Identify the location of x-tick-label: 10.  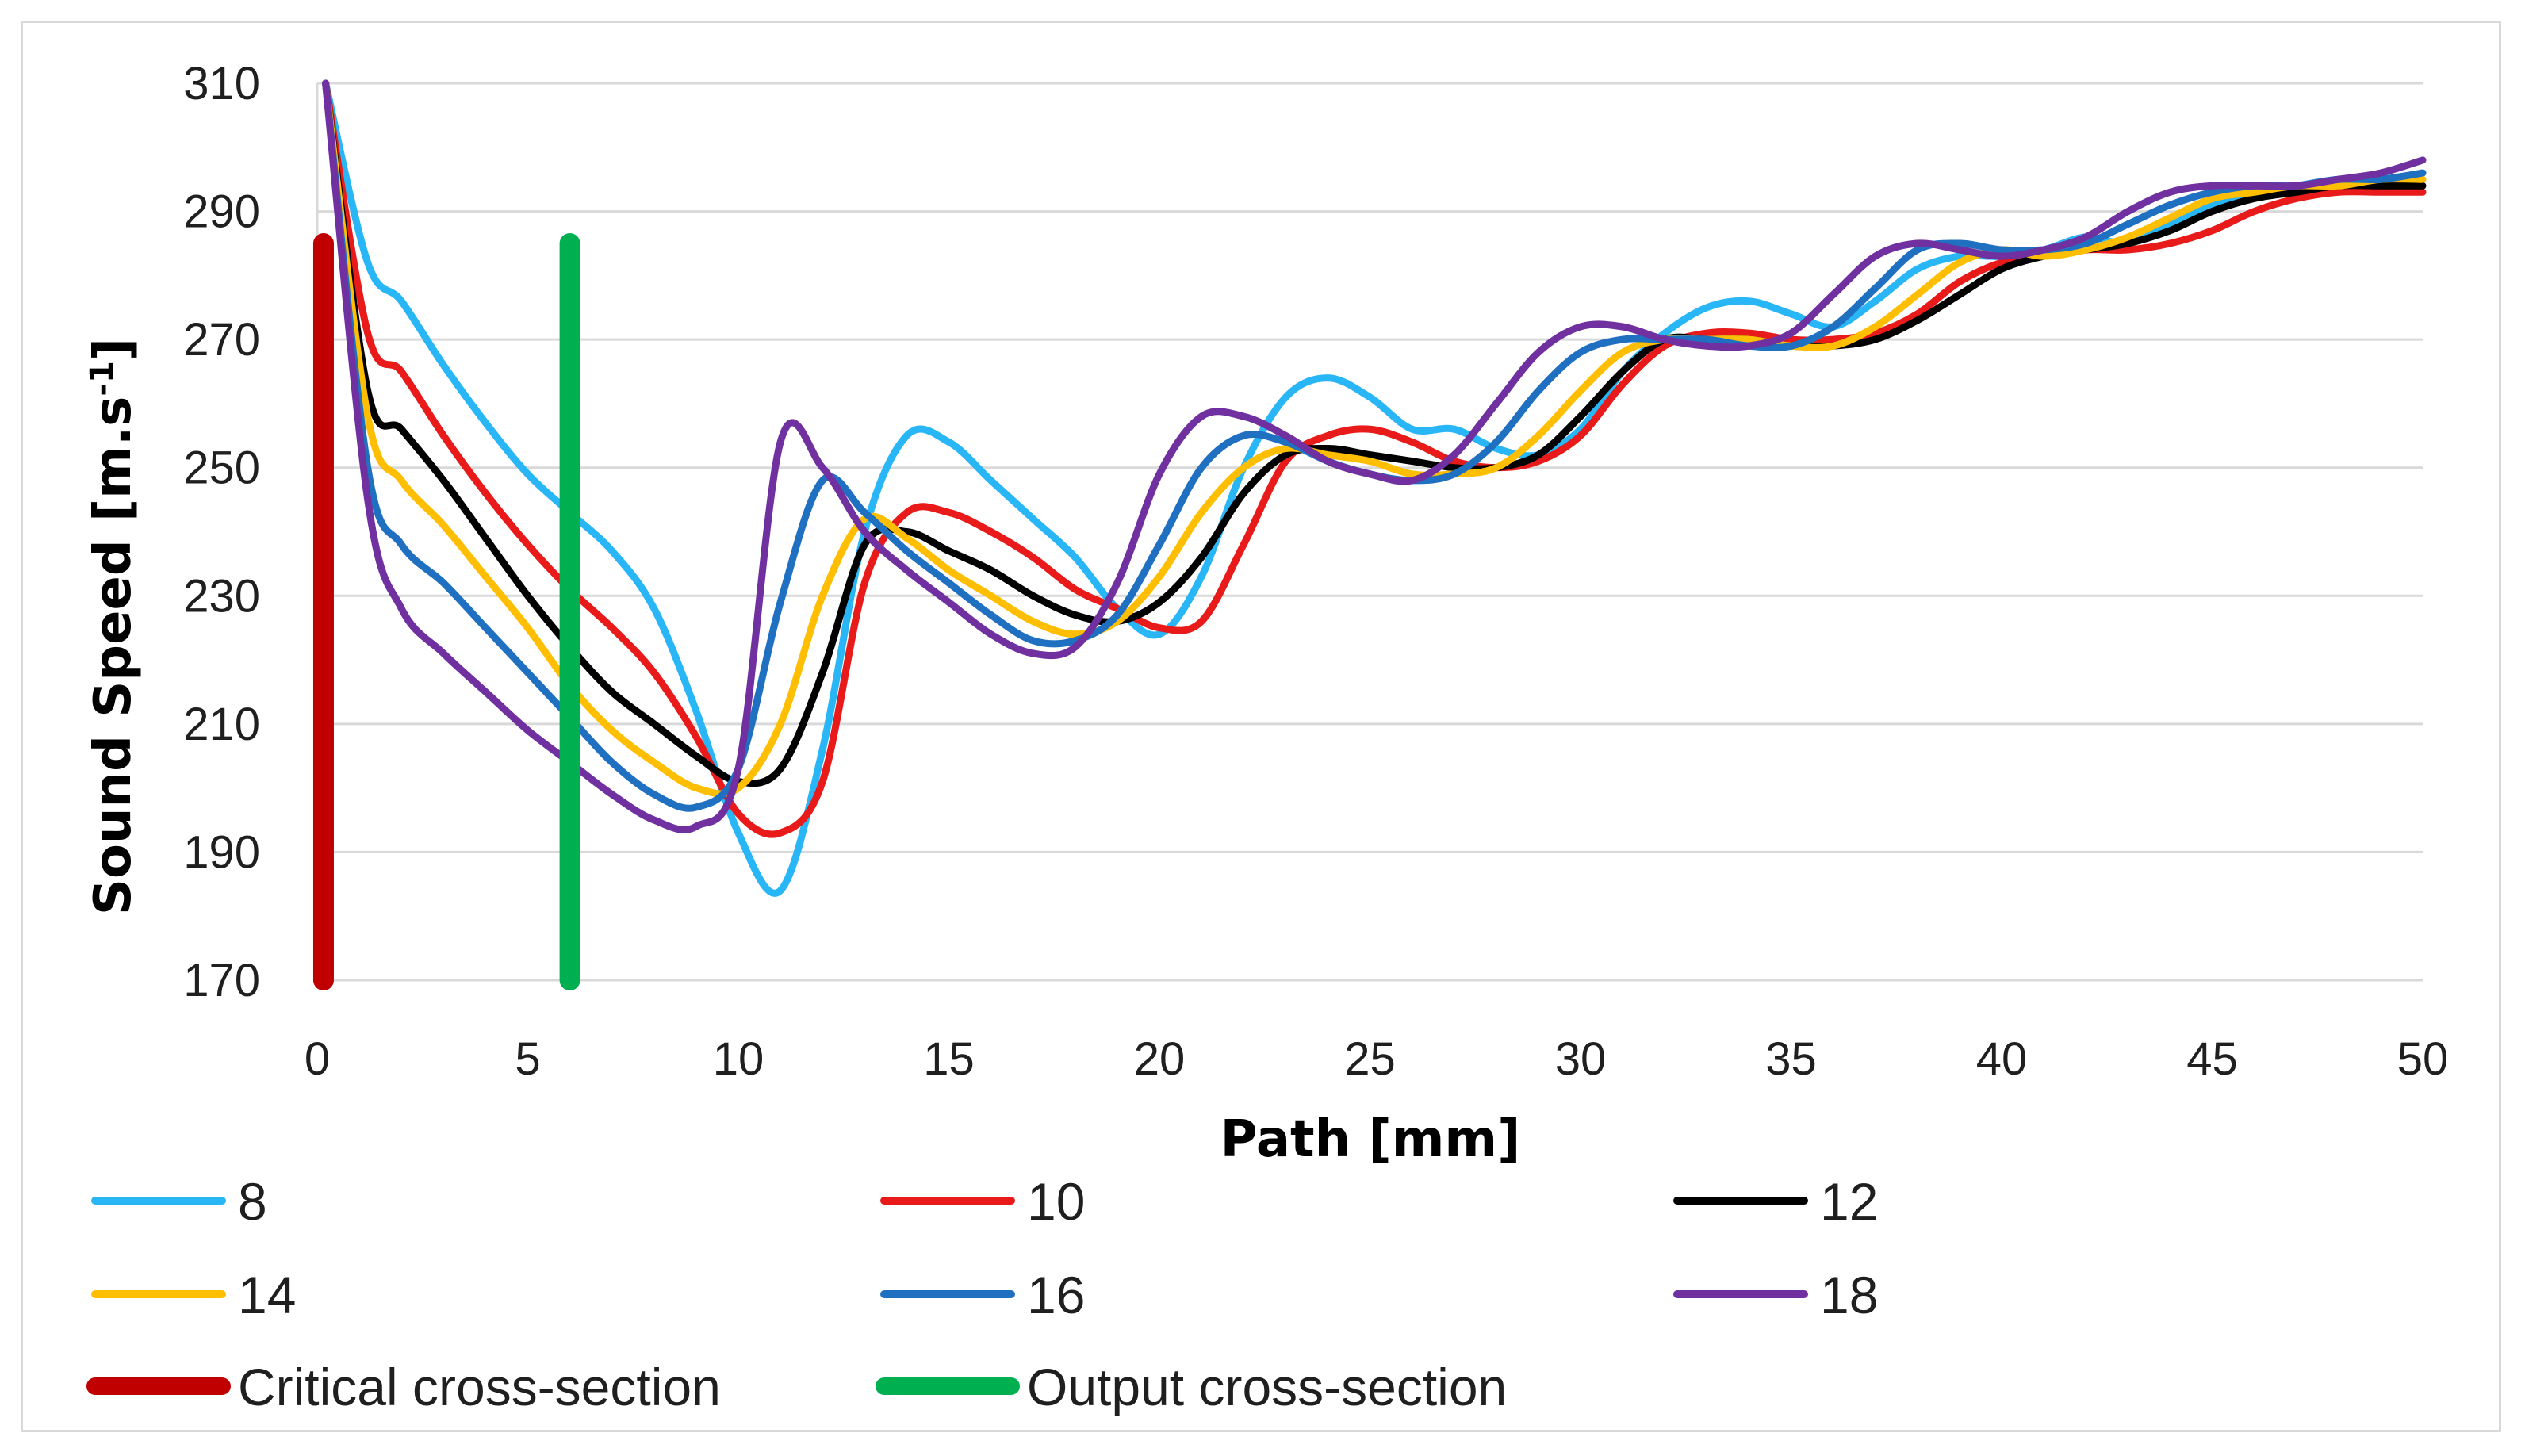
(738, 1059).